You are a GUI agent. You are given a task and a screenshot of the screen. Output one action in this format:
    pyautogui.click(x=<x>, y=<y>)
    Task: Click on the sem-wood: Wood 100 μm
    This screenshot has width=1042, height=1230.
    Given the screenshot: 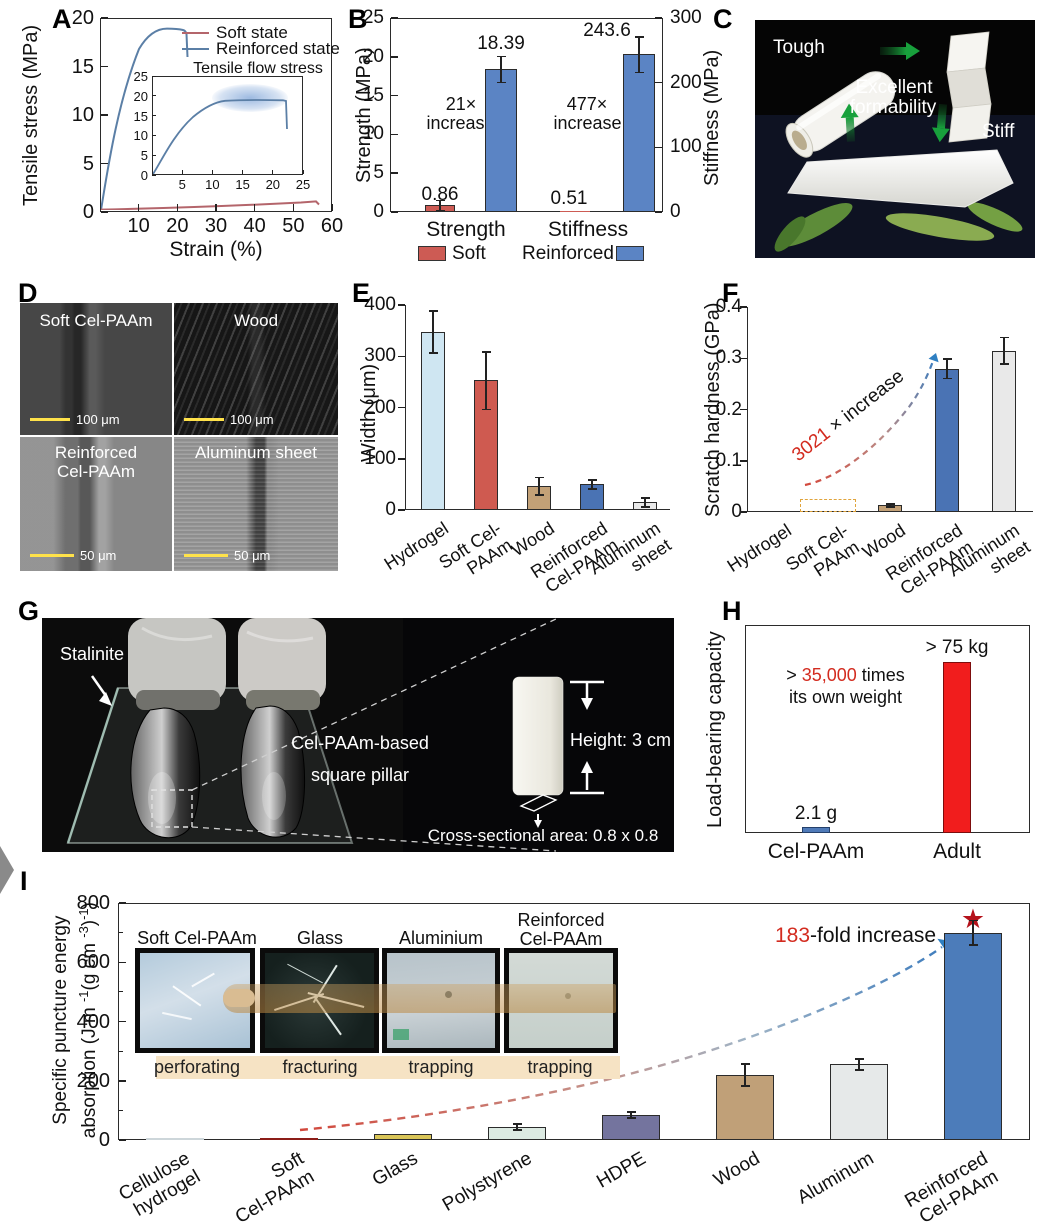 What is the action you would take?
    pyautogui.click(x=256, y=369)
    